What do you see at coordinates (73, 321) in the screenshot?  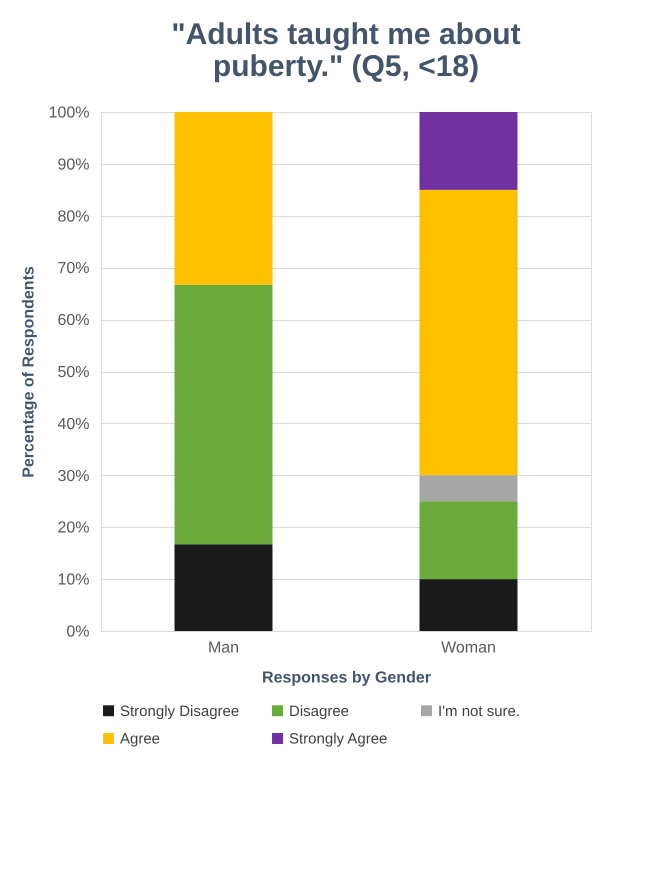 I see `y-tick-label: 60%` at bounding box center [73, 321].